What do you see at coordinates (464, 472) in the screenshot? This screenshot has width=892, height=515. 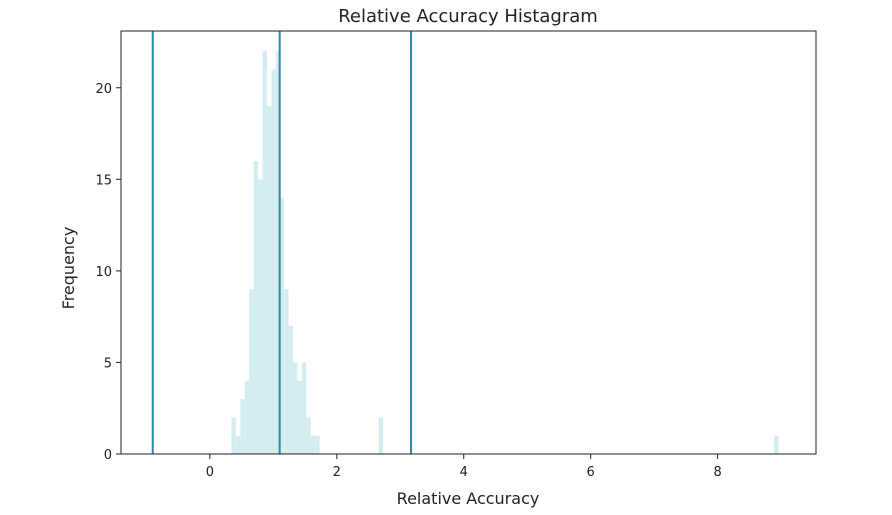 I see `x-tick-label-2: 4` at bounding box center [464, 472].